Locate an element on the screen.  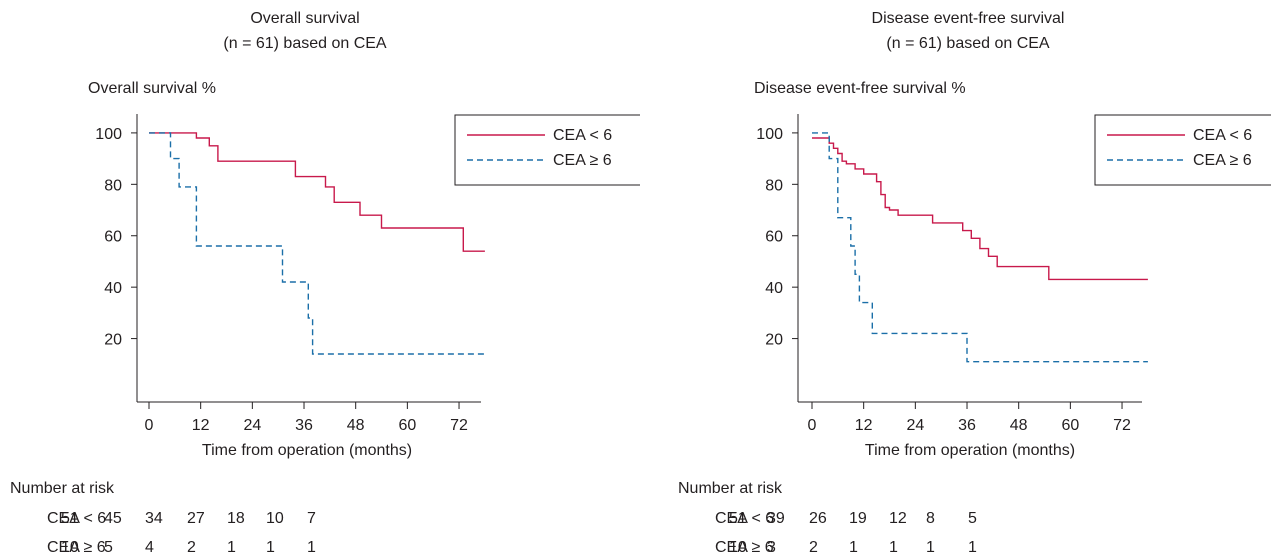
risk-cell: 18 is located at coordinates (236, 518).